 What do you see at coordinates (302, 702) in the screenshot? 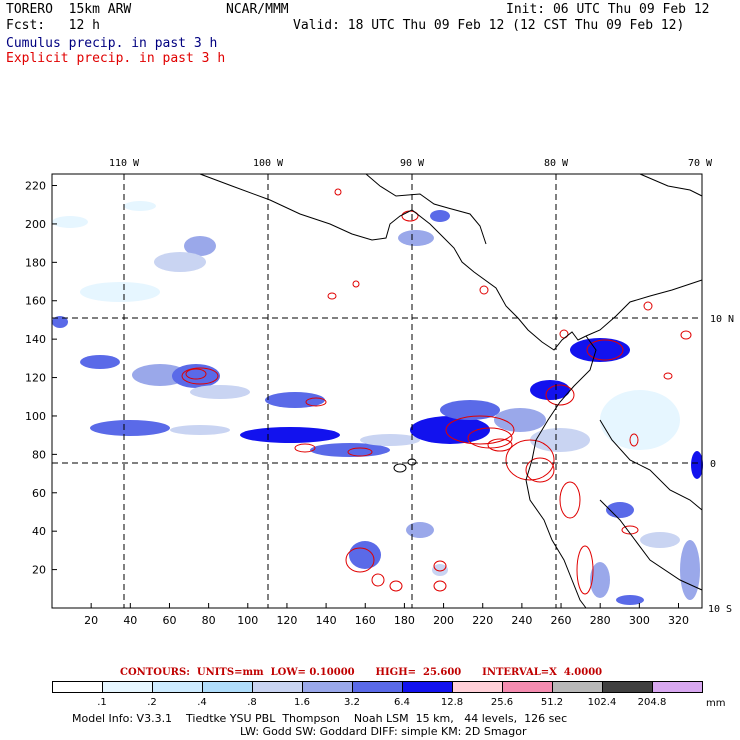
I see `colorbar-level-label: 1.6` at bounding box center [302, 702].